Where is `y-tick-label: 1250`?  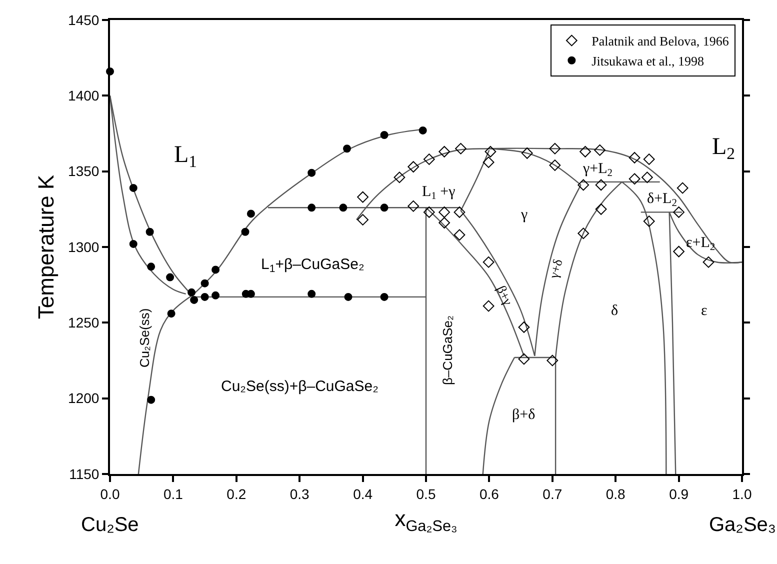
y-tick-label: 1250 is located at coordinates (84, 322).